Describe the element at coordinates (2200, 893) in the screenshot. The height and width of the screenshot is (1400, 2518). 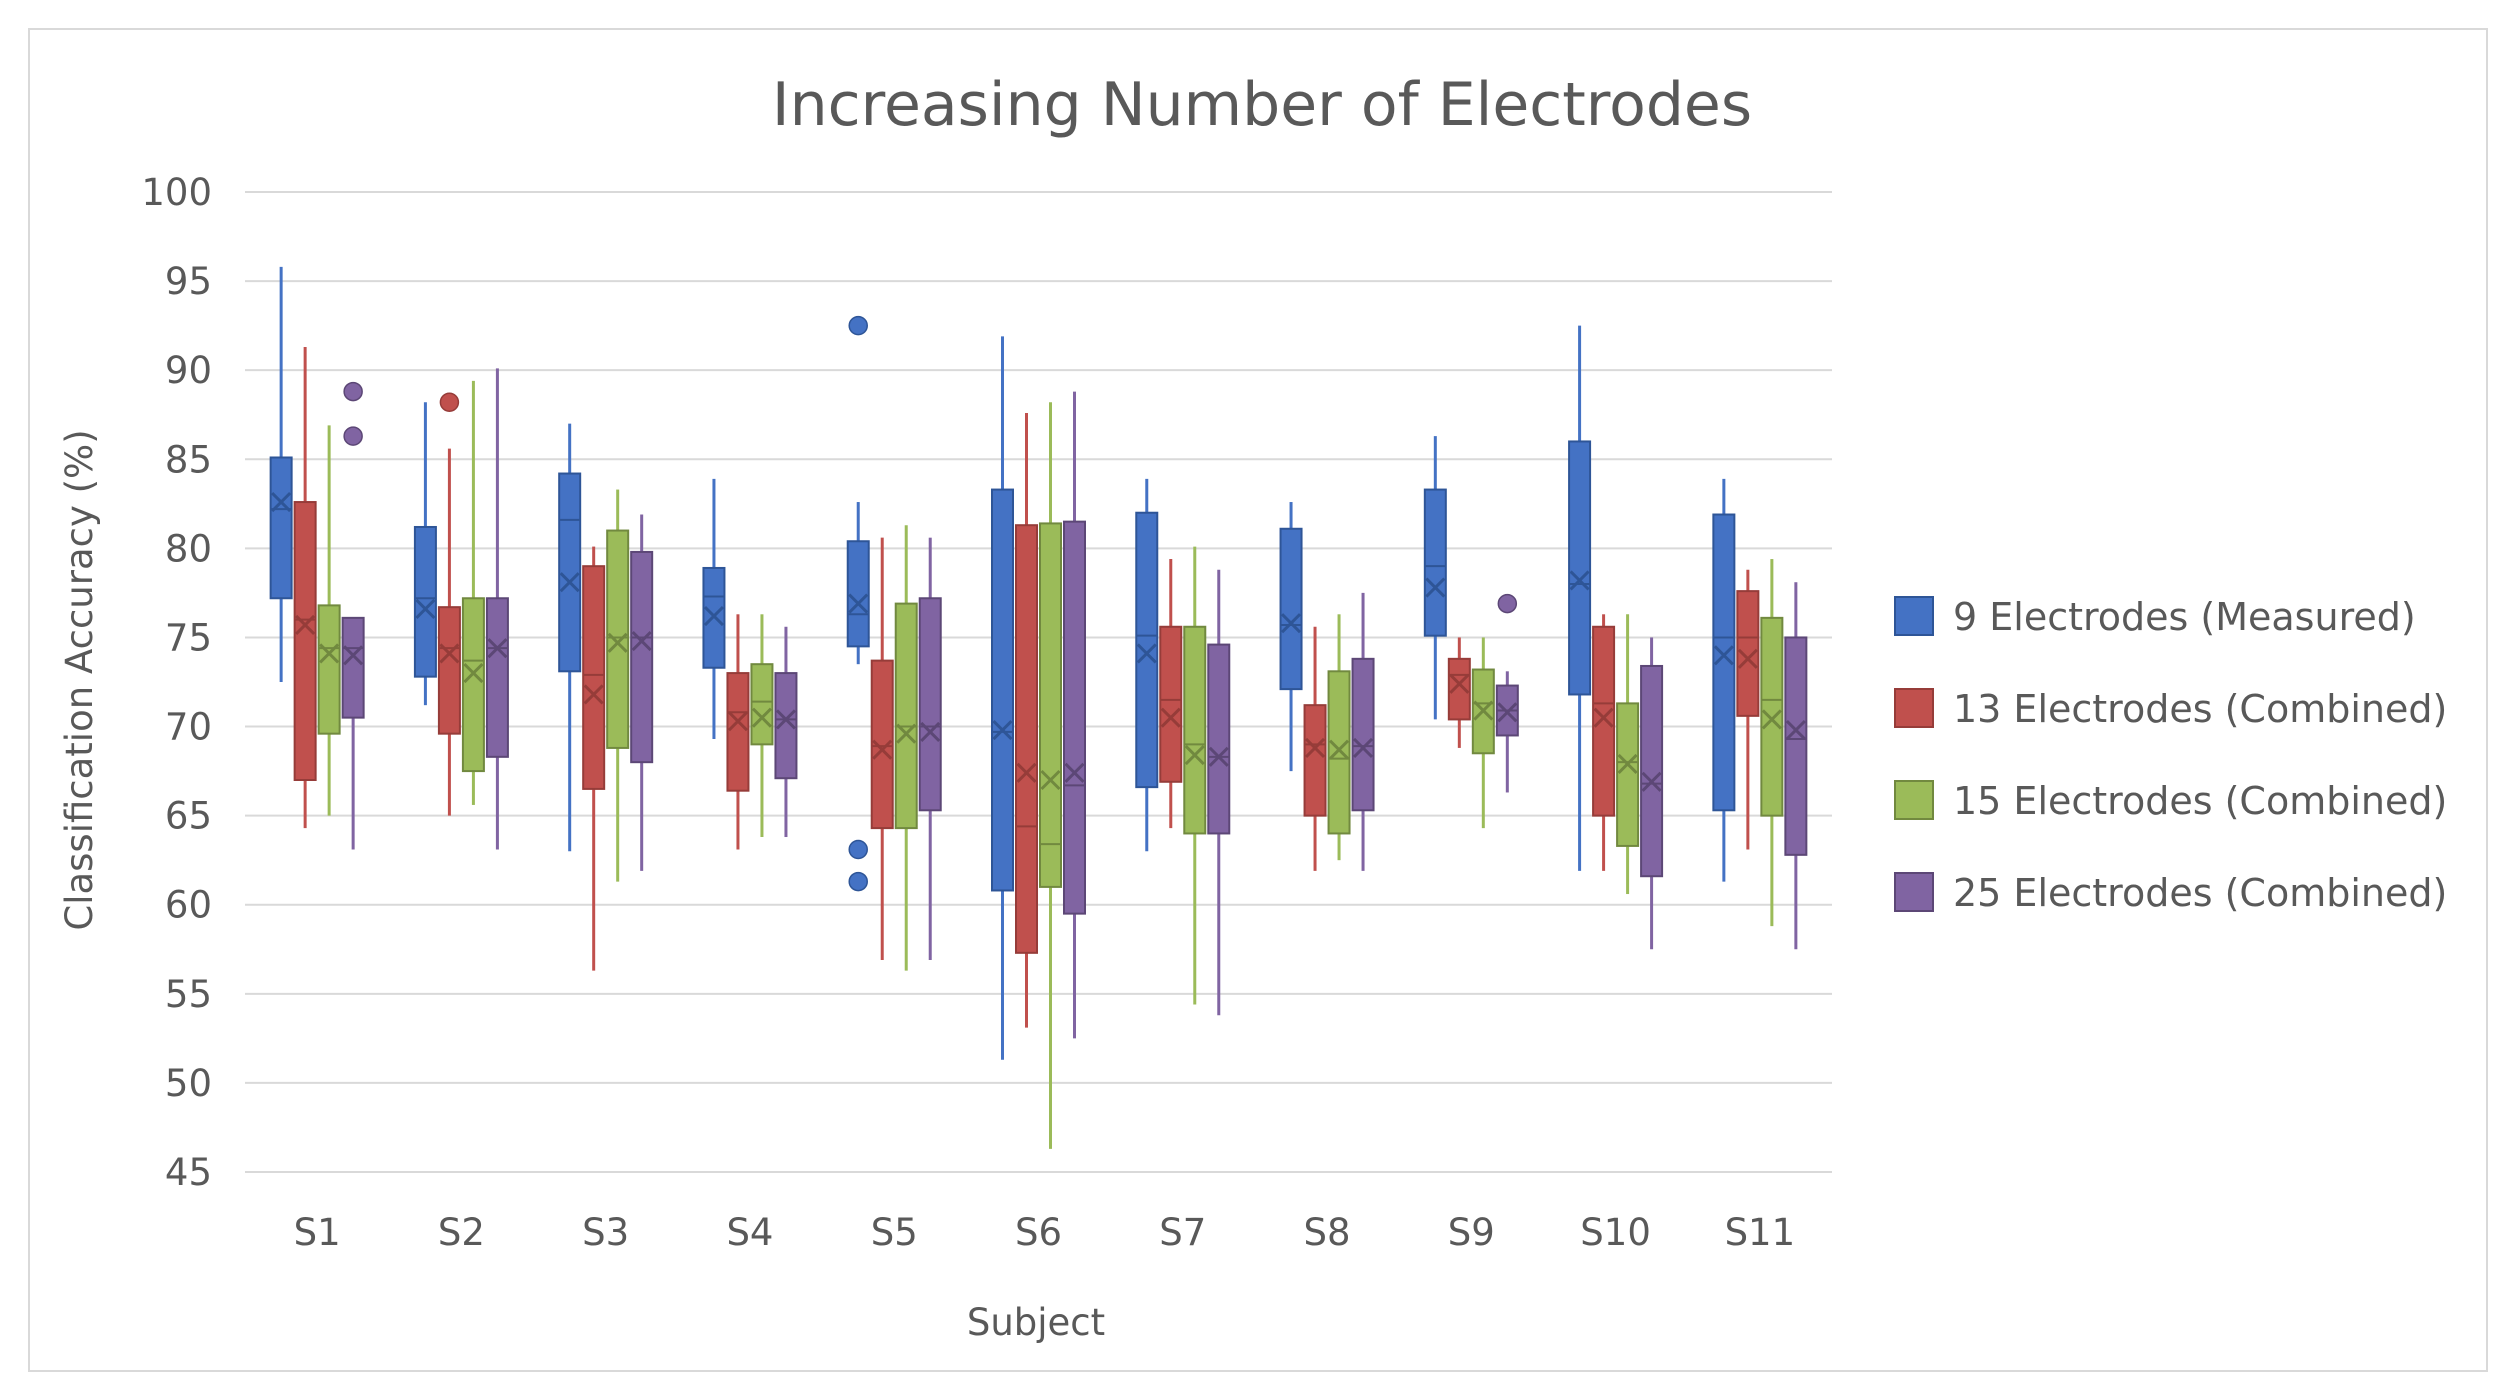
I see `legend-label: 25 Electrodes (Combined)` at that location.